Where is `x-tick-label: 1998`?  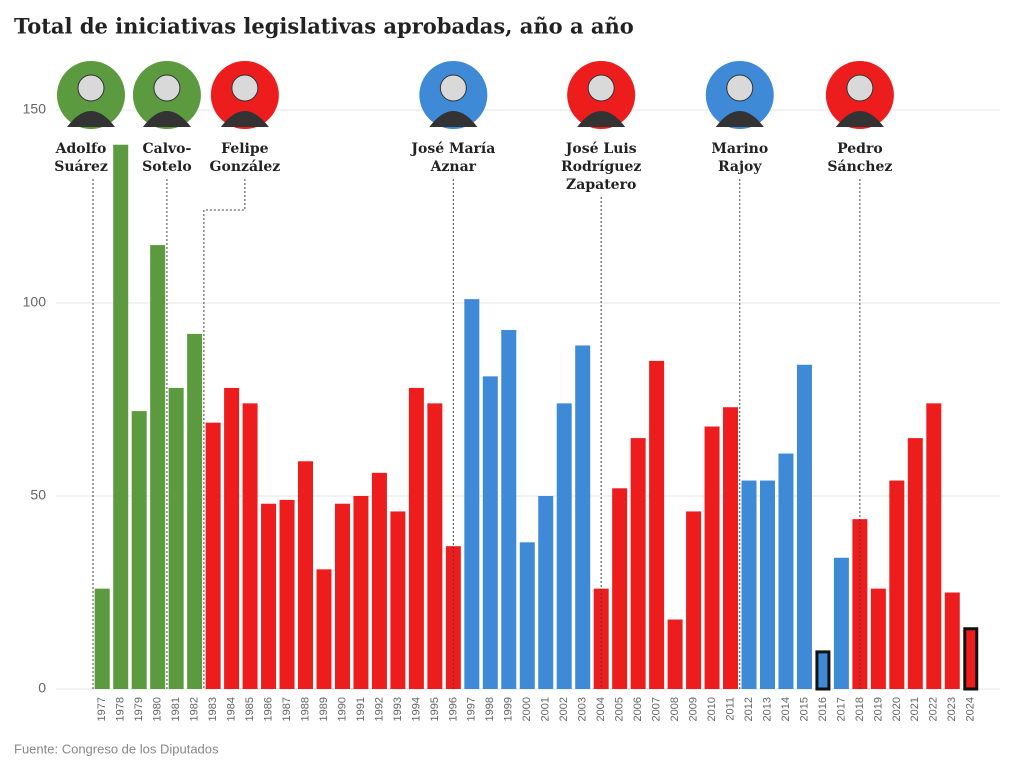 x-tick-label: 1998 is located at coordinates (490, 709).